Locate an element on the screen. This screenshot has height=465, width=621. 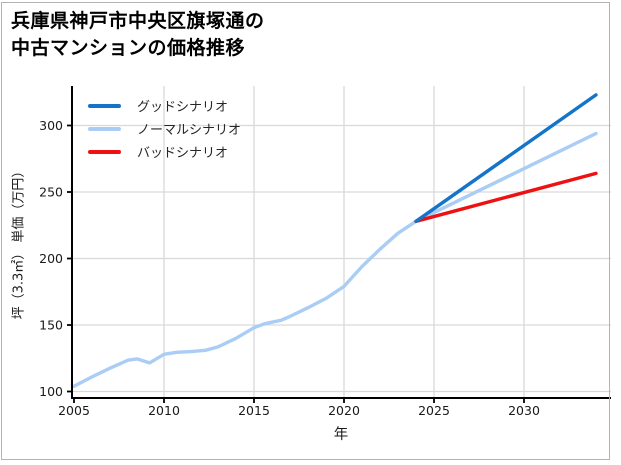
x-tick-label: 2010 is located at coordinates (164, 410).